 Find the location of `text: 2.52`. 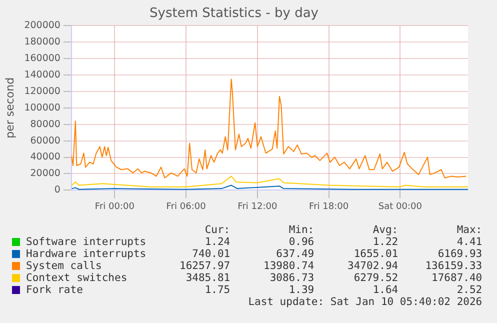

text: 2.52 is located at coordinates (469, 290).